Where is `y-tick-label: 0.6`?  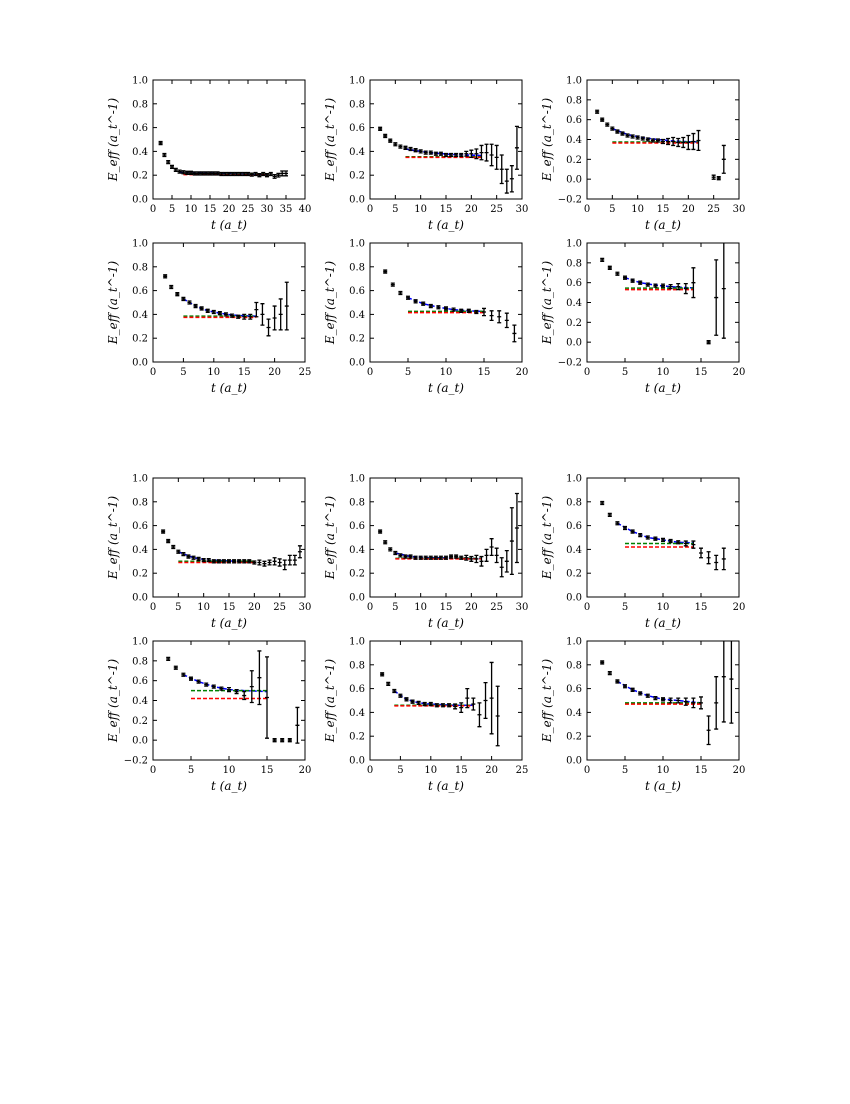 y-tick-label: 0.6 is located at coordinates (574, 283).